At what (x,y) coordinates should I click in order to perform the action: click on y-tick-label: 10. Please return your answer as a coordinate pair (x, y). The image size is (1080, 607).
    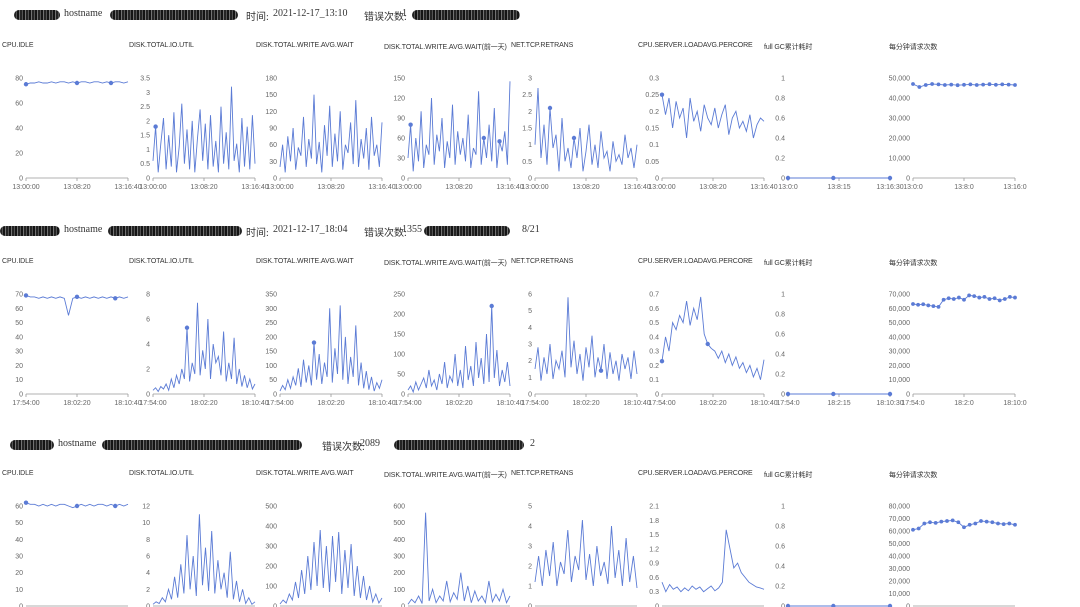
    Looking at the image, I should click on (146, 523).